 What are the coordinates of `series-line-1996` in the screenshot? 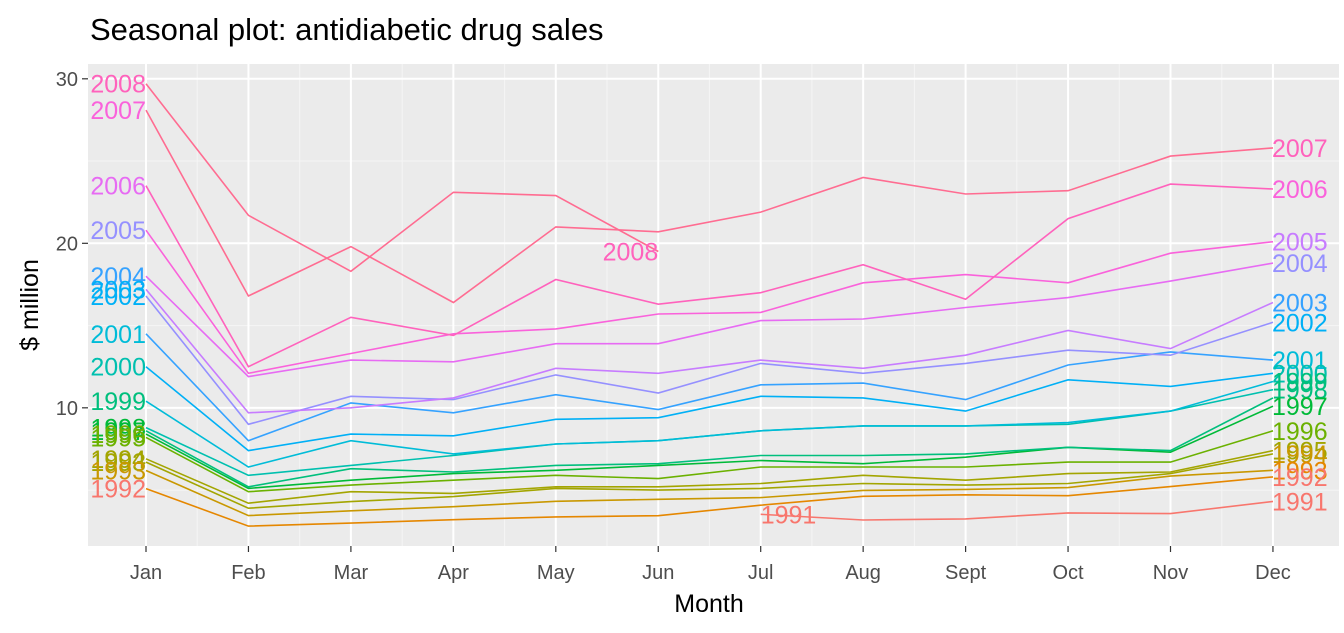 It's located at (709, 461).